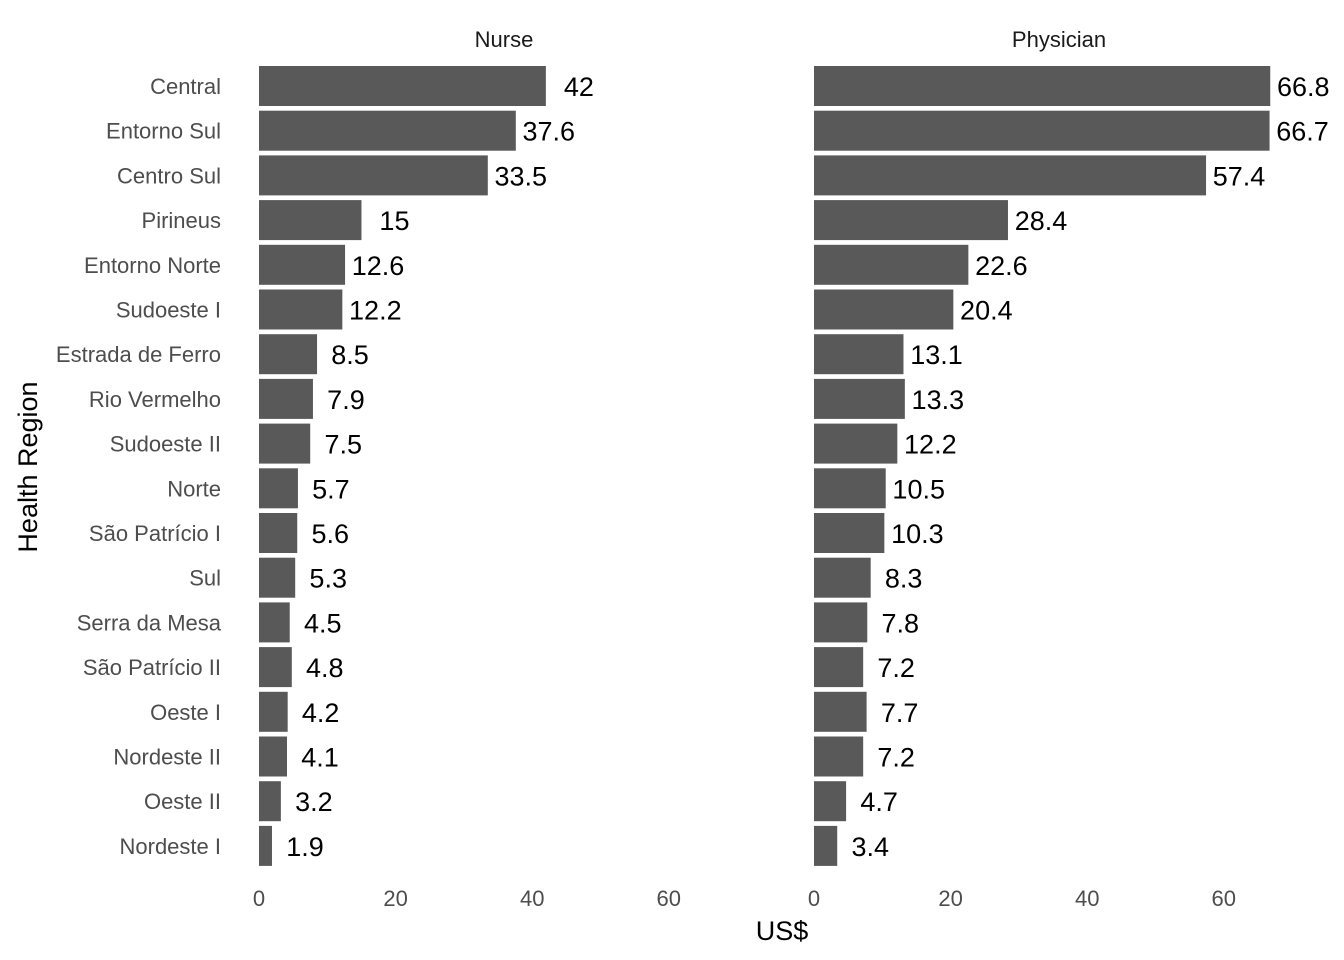 This screenshot has width=1344, height=960. I want to click on category-label-entorno-norte: Entorno Norte, so click(152, 265).